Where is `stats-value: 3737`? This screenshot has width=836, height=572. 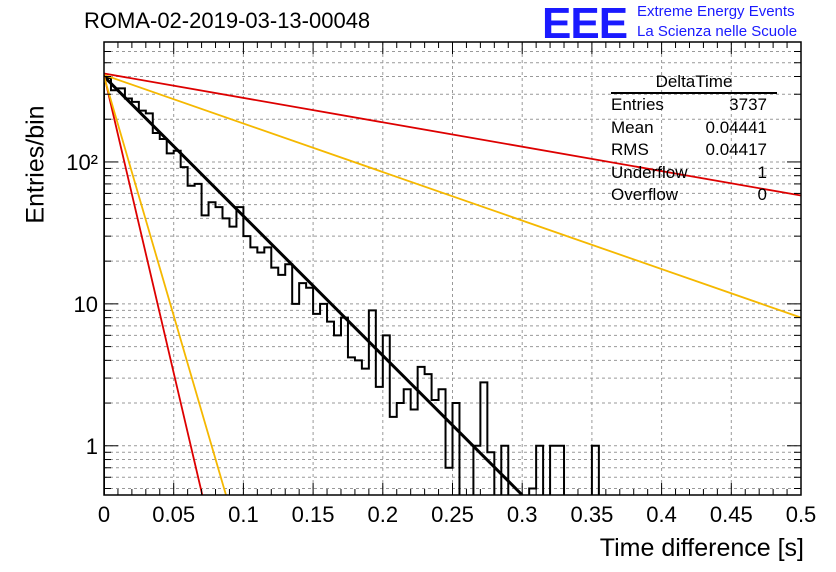 stats-value: 3737 is located at coordinates (748, 104).